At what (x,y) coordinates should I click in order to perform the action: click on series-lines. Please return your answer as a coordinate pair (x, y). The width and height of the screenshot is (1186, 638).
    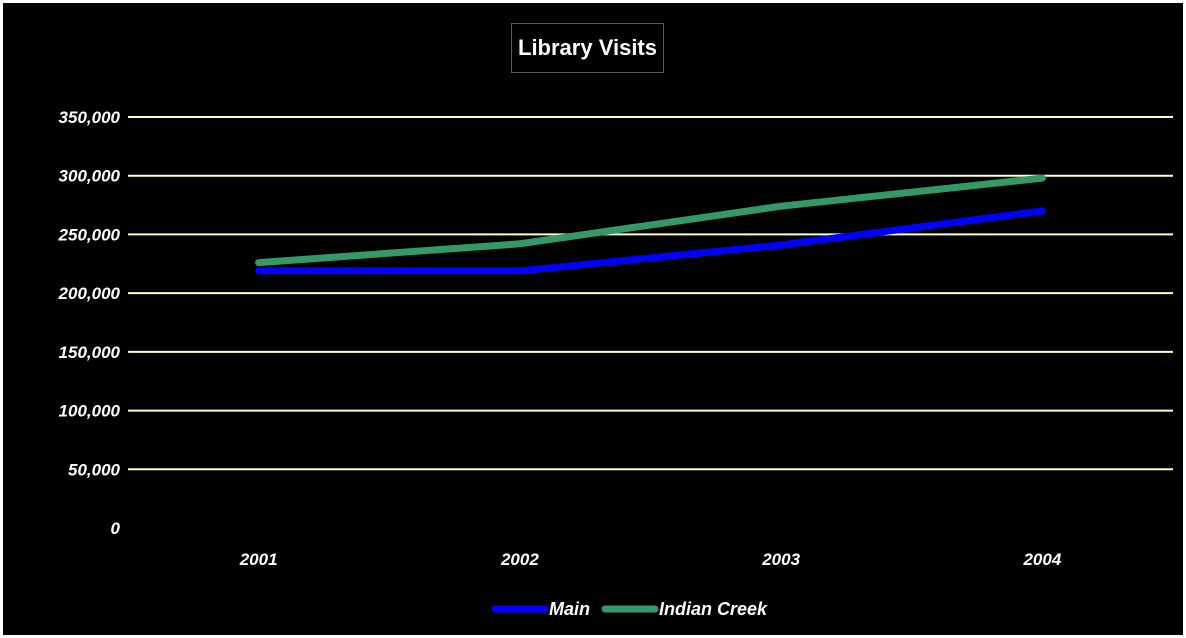
    Looking at the image, I should click on (650, 224).